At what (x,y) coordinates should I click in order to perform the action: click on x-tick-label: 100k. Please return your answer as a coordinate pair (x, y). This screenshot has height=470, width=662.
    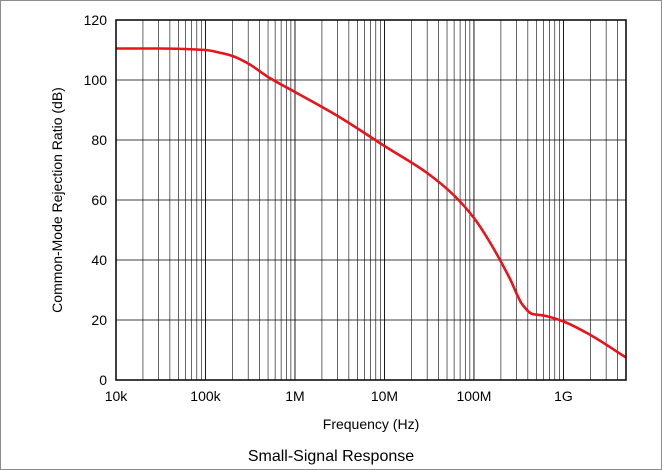
    Looking at the image, I should click on (205, 396).